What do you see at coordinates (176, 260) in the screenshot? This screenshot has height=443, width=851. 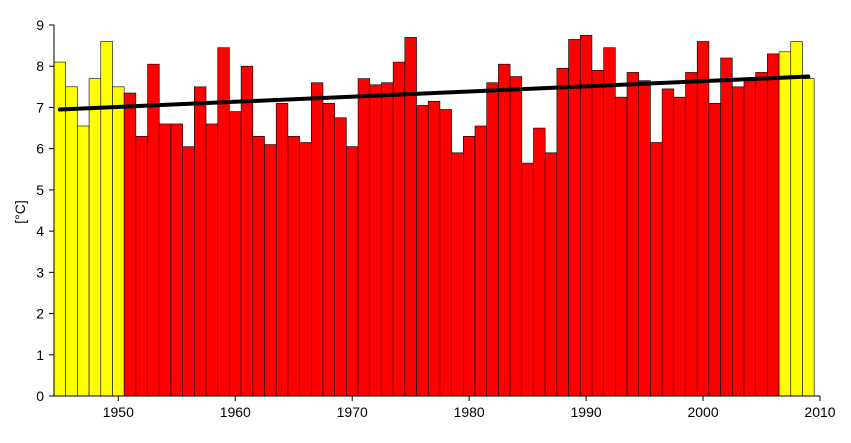 I see `bar-1955` at bounding box center [176, 260].